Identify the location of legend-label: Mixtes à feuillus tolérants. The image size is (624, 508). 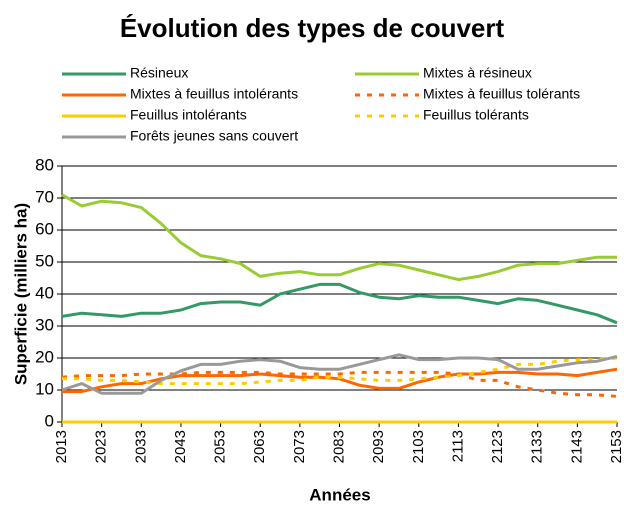
(501, 94).